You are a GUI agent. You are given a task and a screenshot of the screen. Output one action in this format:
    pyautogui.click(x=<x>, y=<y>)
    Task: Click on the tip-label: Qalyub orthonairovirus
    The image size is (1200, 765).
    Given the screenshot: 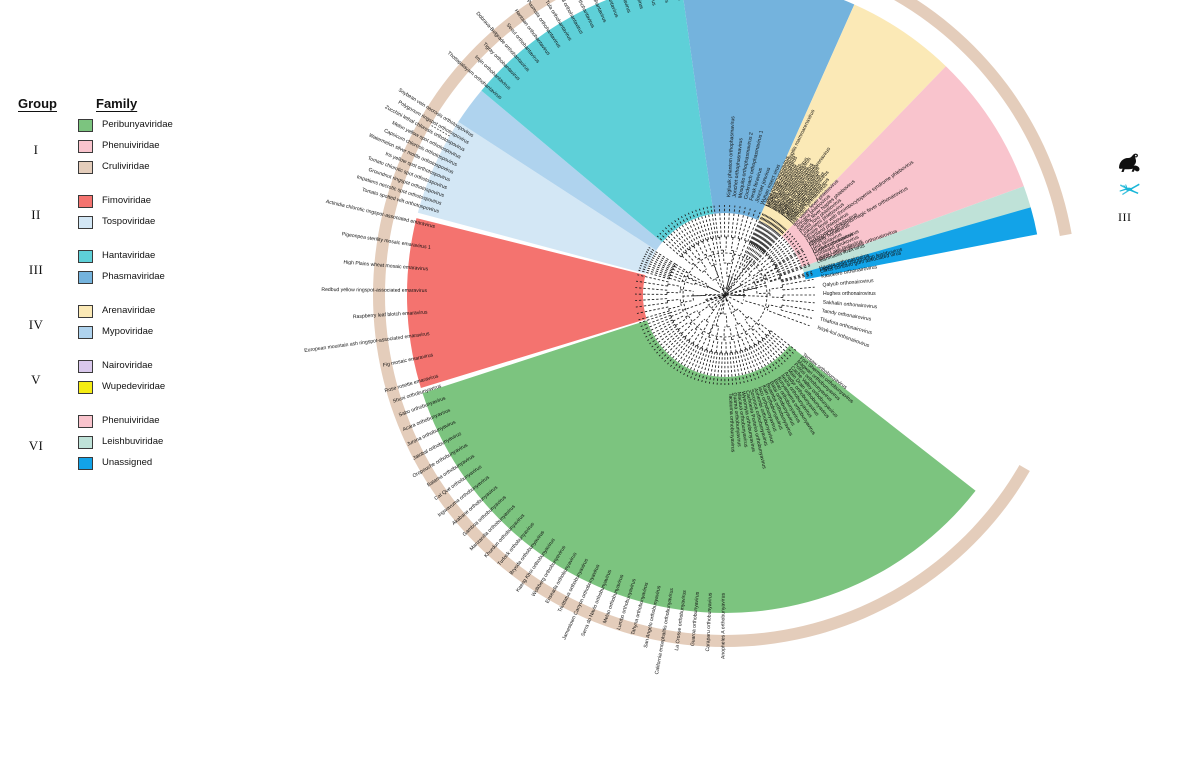 What is the action you would take?
    pyautogui.click(x=848, y=283)
    